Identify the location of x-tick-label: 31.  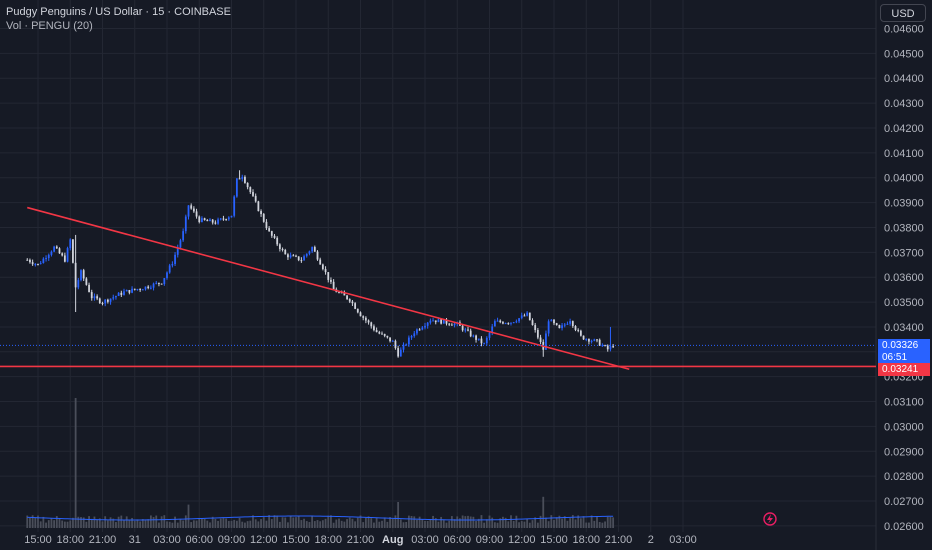
(135, 540).